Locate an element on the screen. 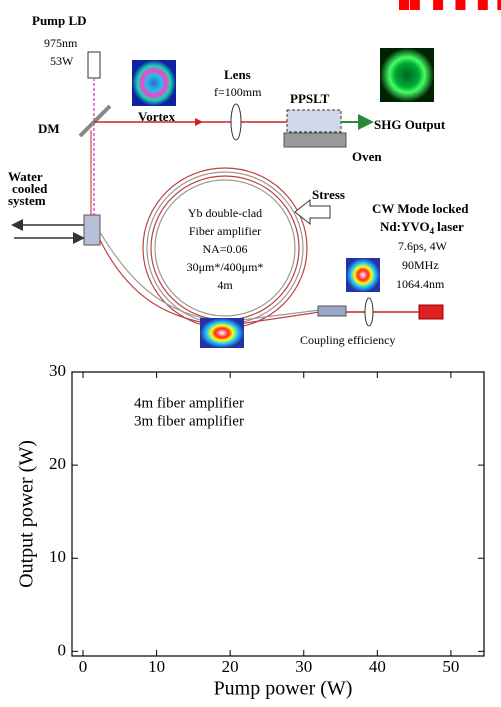 The height and width of the screenshot is (707, 501). y-axis-label: Output power (W) is located at coordinates (27, 514).